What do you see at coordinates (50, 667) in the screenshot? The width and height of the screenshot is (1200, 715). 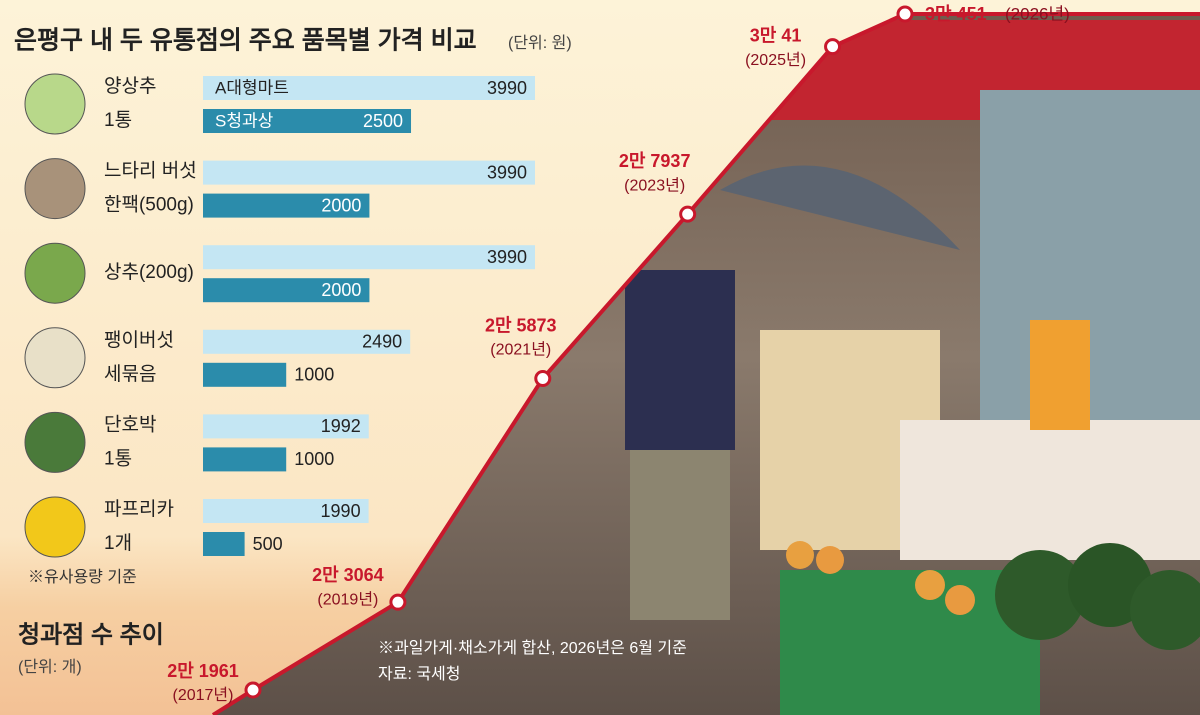 I see `line-unit: (단위: 개)` at bounding box center [50, 667].